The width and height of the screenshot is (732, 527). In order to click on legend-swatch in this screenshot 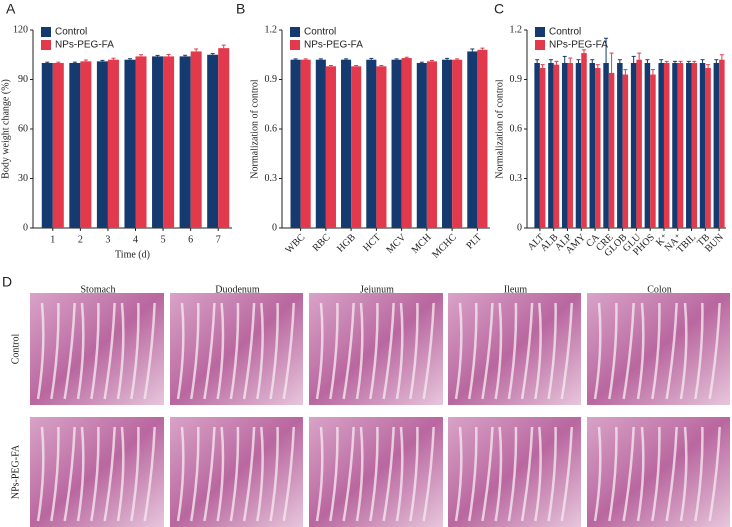, I will do `click(46, 32)`.